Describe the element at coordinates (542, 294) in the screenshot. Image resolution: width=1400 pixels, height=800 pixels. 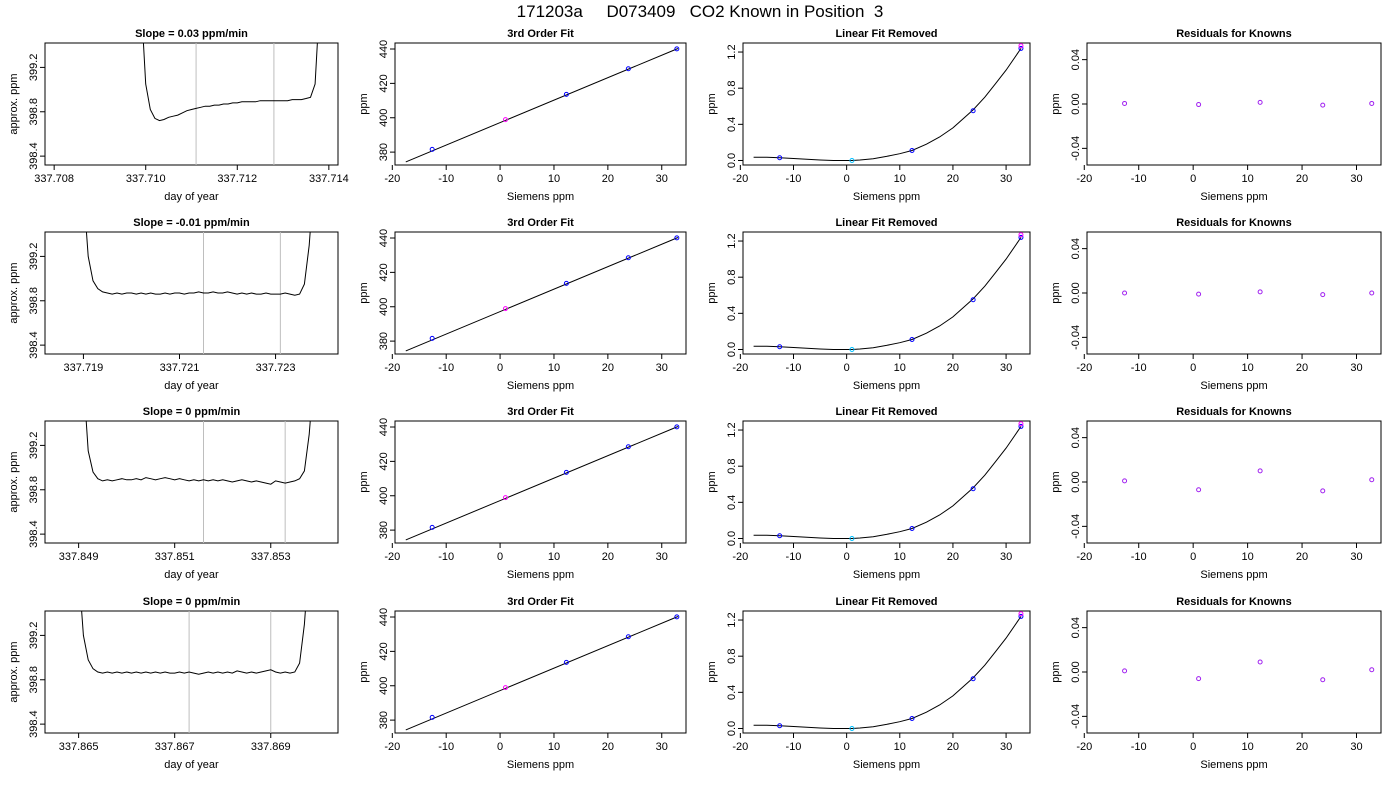
I see `fit-line` at that location.